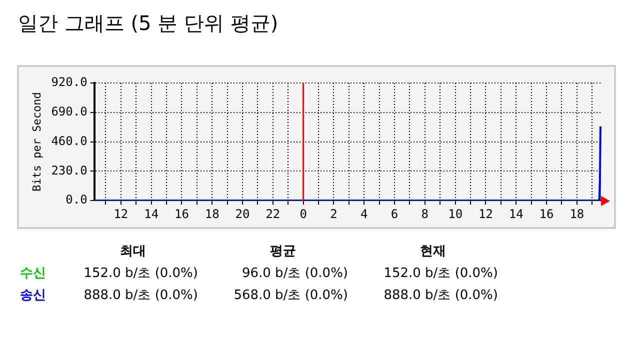 Image resolution: width=638 pixels, height=340 pixels. Describe the element at coordinates (242, 213) in the screenshot. I see `x-tick-label: 20` at that location.